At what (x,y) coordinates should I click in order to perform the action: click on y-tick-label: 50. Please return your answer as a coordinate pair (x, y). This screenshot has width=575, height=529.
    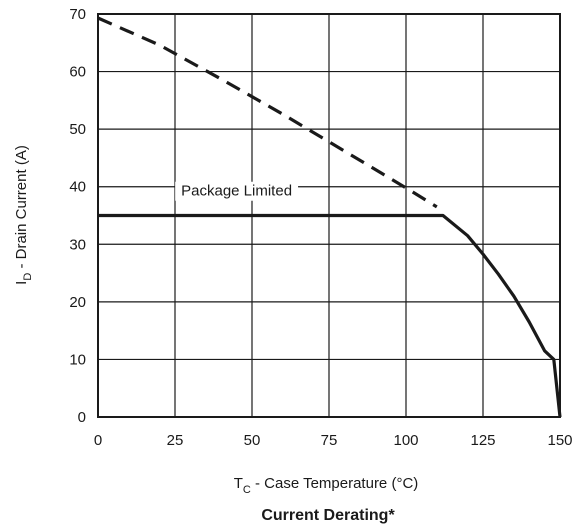
    Looking at the image, I should click on (77, 129).